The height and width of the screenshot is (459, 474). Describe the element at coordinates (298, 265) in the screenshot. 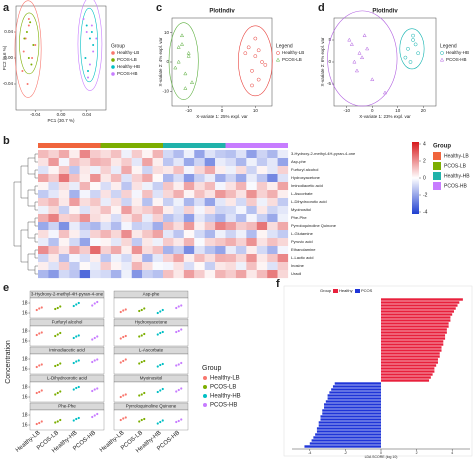

I see `row-label: Inosine` at that location.